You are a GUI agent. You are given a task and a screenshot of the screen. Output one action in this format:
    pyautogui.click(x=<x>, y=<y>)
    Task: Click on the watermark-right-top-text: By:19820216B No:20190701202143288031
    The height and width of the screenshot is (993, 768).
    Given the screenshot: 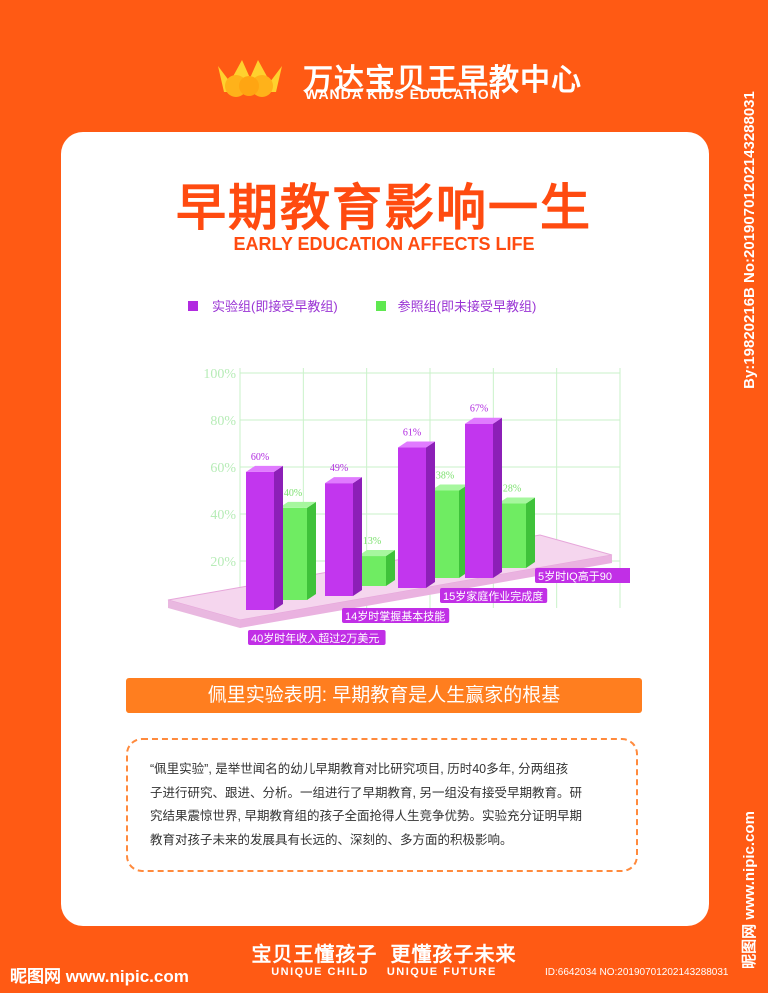 What is the action you would take?
    pyautogui.click(x=749, y=240)
    